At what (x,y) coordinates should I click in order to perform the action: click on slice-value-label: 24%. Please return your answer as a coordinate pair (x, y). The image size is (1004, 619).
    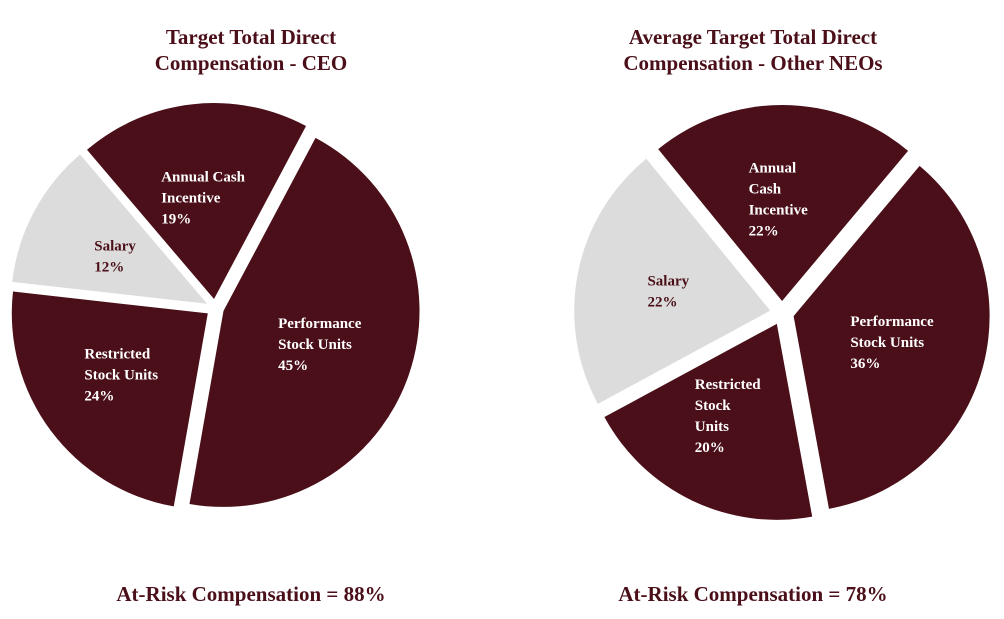
    Looking at the image, I should click on (99, 396).